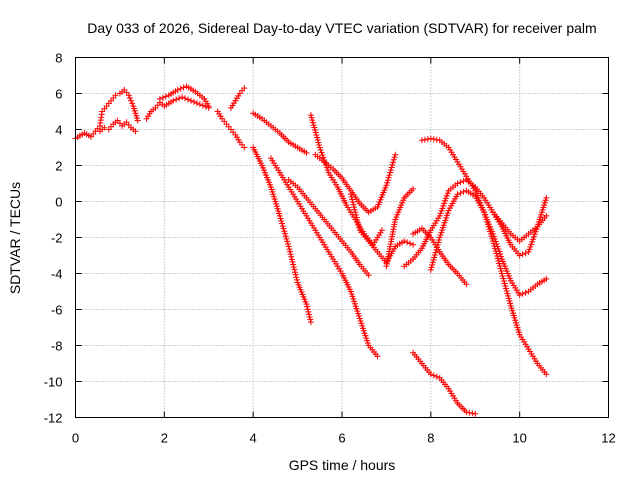  What do you see at coordinates (58, 166) in the screenshot?
I see `y-tick-label: 2` at bounding box center [58, 166].